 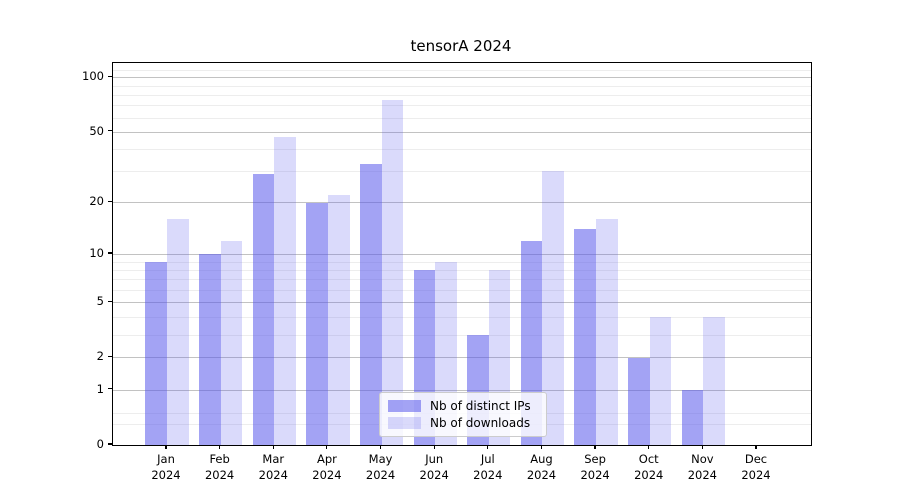 What do you see at coordinates (404, 423) in the screenshot?
I see `legend-swatch-downloads` at bounding box center [404, 423].